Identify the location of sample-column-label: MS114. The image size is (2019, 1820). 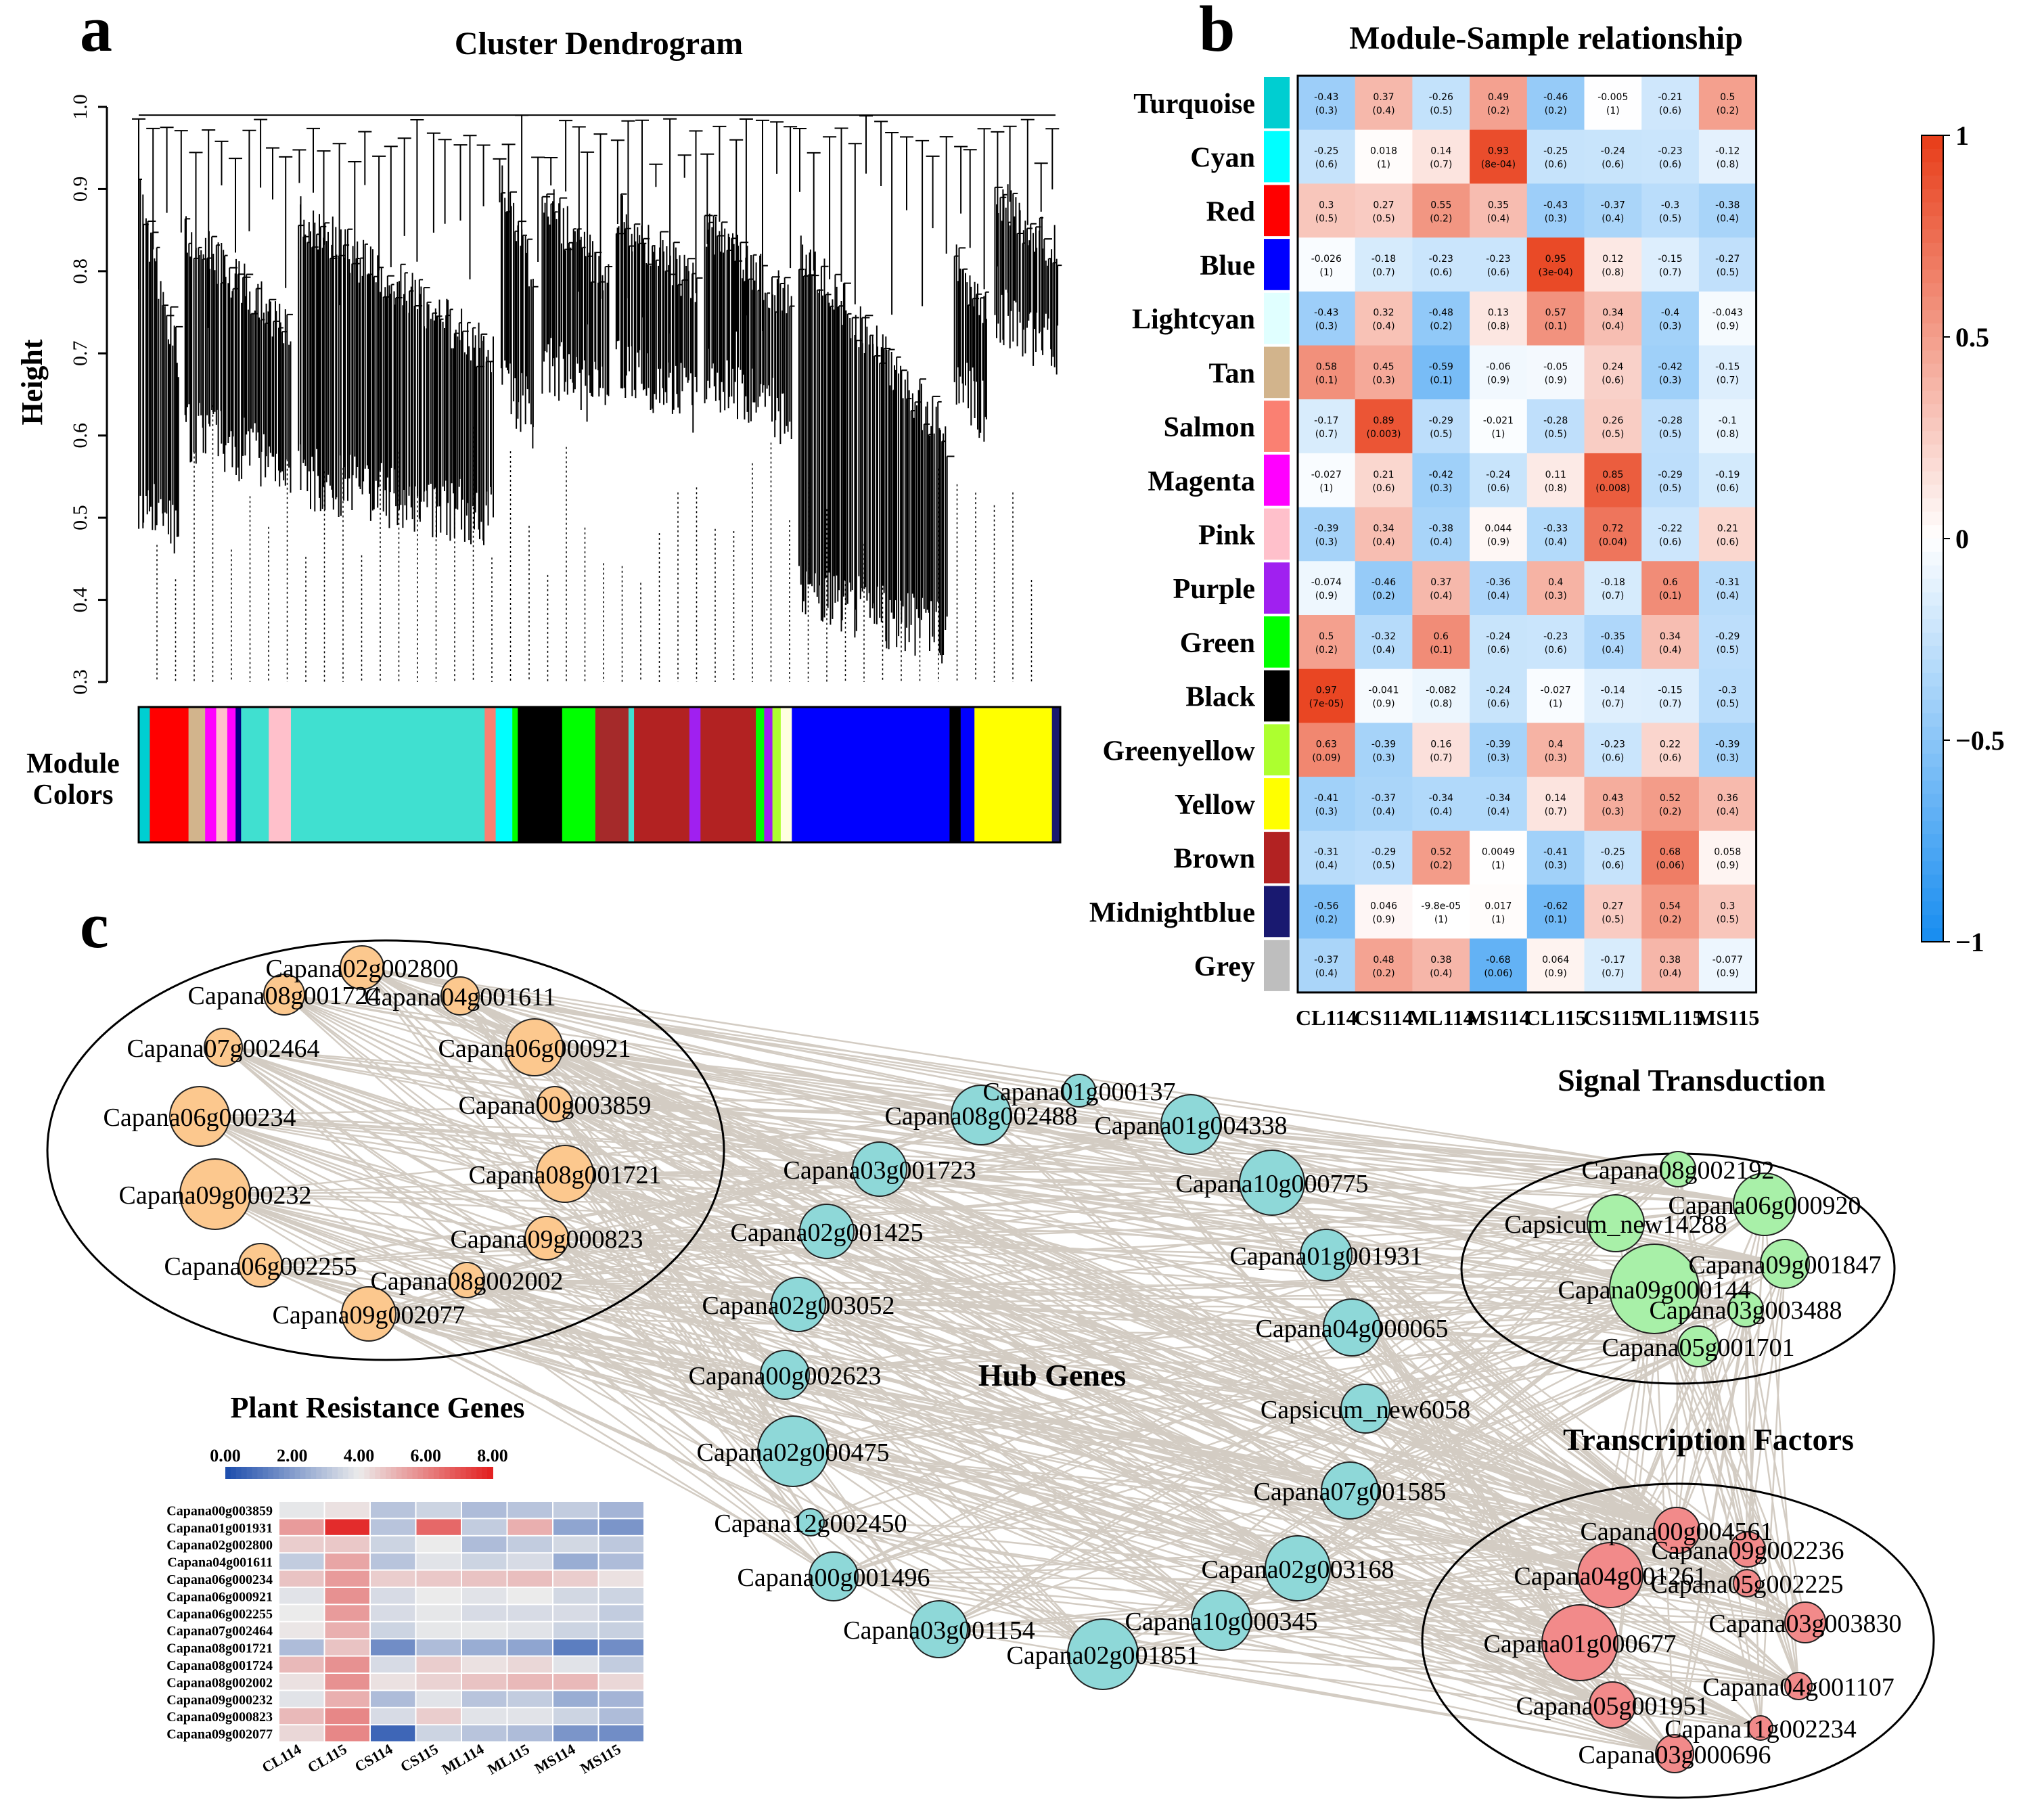
(1498, 1017).